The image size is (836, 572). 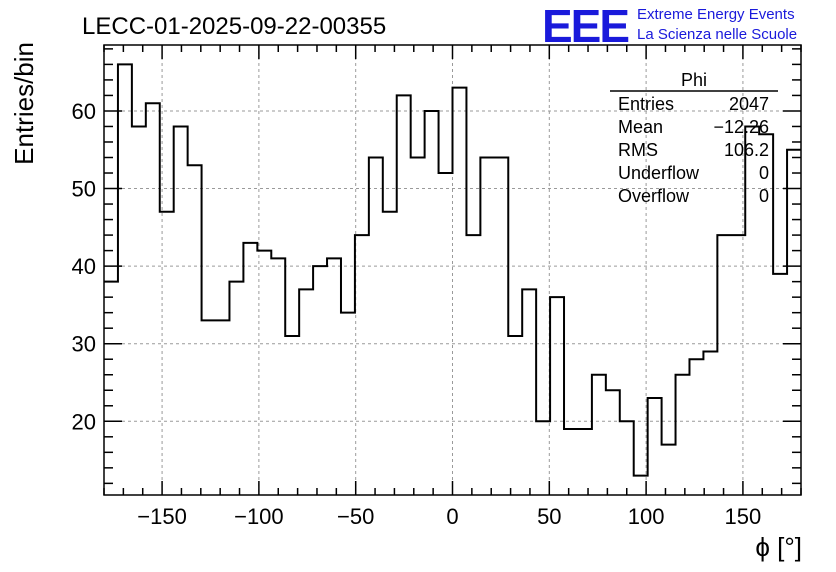 I want to click on y-tick-label: 50, so click(x=84, y=189).